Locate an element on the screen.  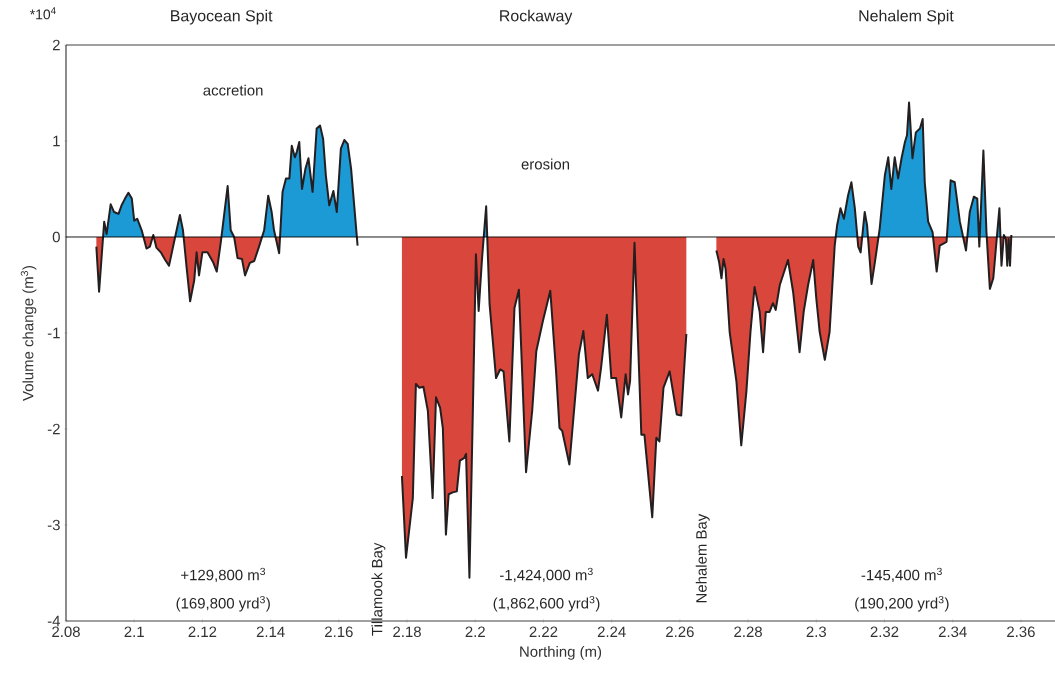
x-tick-label: 2.08 is located at coordinates (66, 632).